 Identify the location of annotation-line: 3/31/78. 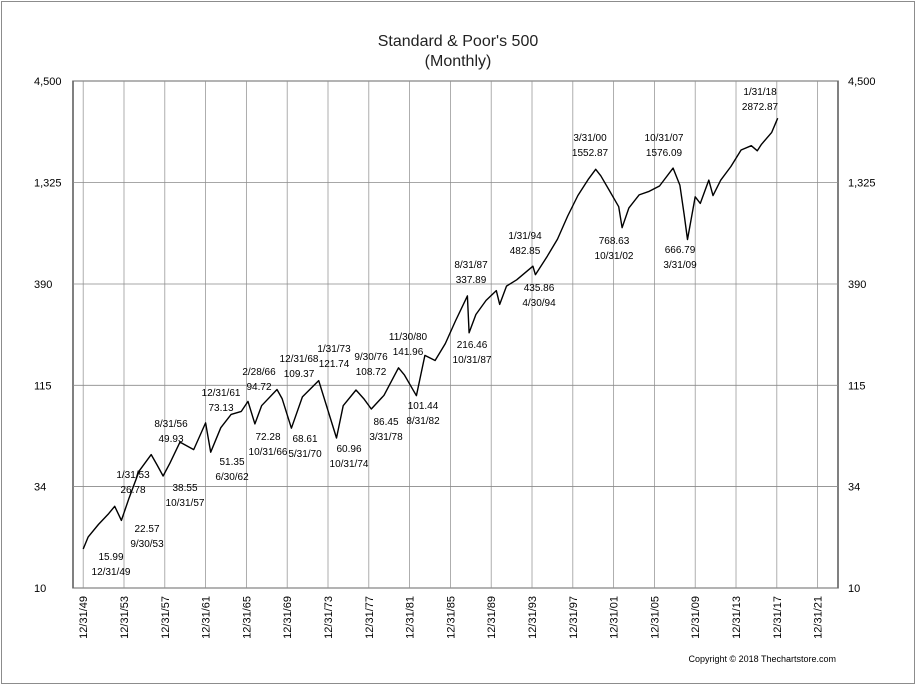
(386, 437).